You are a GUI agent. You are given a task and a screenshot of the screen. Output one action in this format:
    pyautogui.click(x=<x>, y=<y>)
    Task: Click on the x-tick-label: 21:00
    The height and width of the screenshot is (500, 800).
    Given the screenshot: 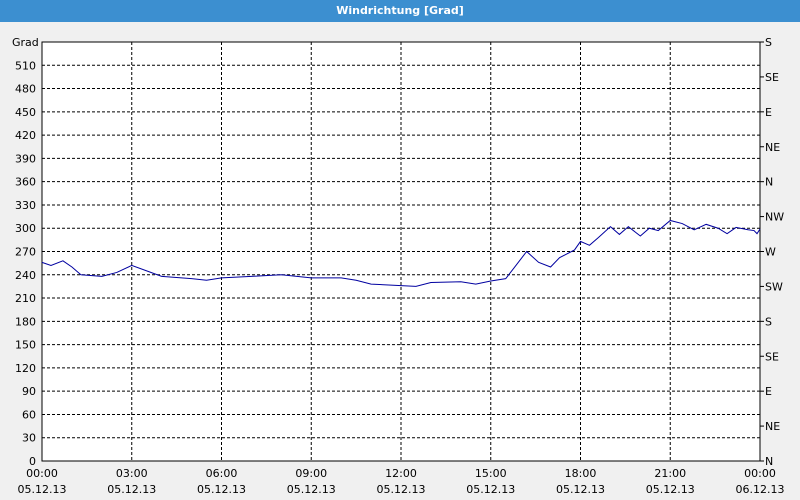 What is the action you would take?
    pyautogui.click(x=670, y=473)
    